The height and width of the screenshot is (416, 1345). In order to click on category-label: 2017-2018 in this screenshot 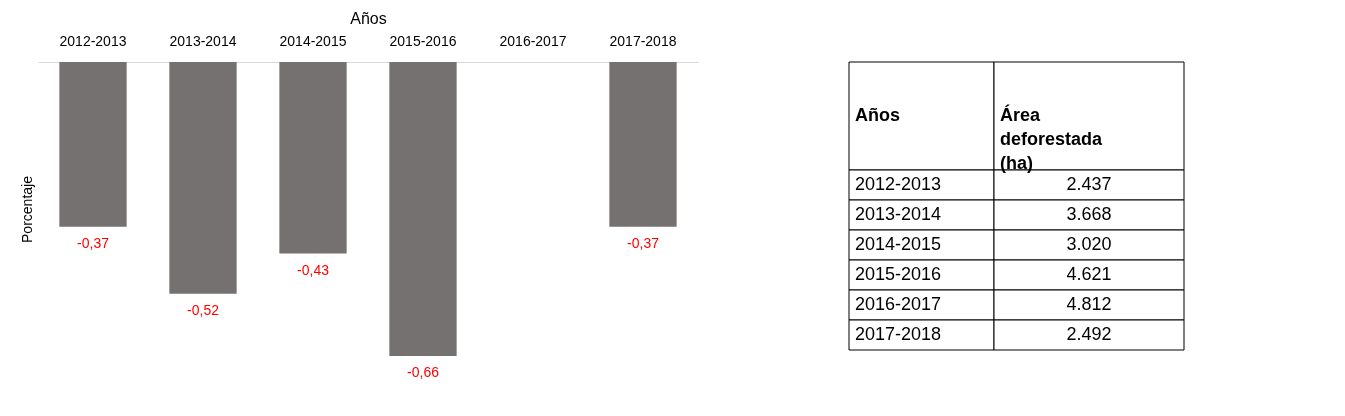, I will do `click(898, 334)`.